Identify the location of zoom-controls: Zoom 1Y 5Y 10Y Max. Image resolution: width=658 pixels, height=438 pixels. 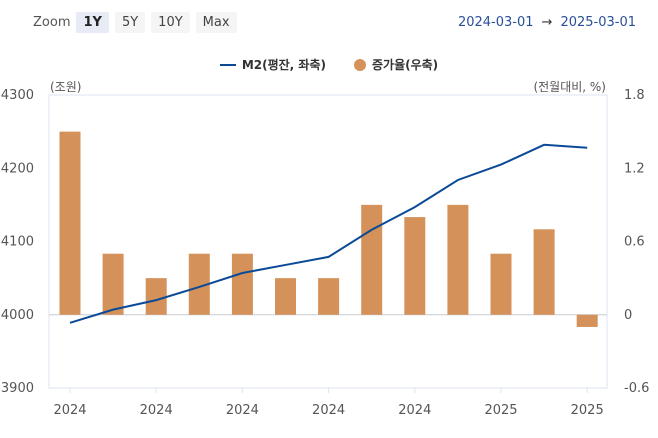
(135, 22).